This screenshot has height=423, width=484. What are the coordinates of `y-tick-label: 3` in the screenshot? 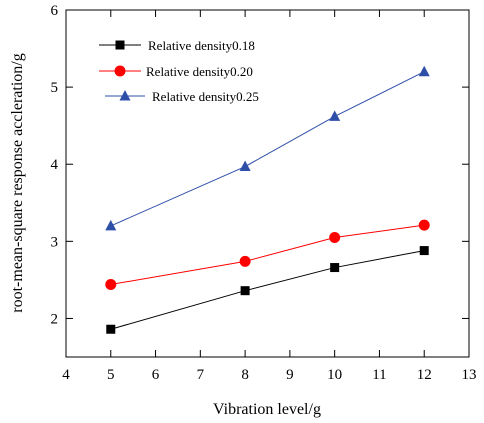 It's located at (55, 242).